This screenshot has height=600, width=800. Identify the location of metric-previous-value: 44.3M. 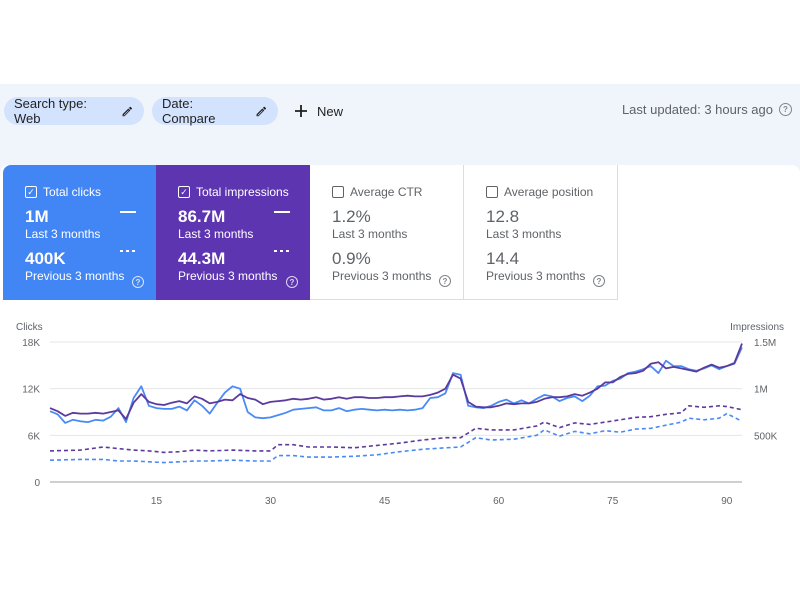
(202, 258).